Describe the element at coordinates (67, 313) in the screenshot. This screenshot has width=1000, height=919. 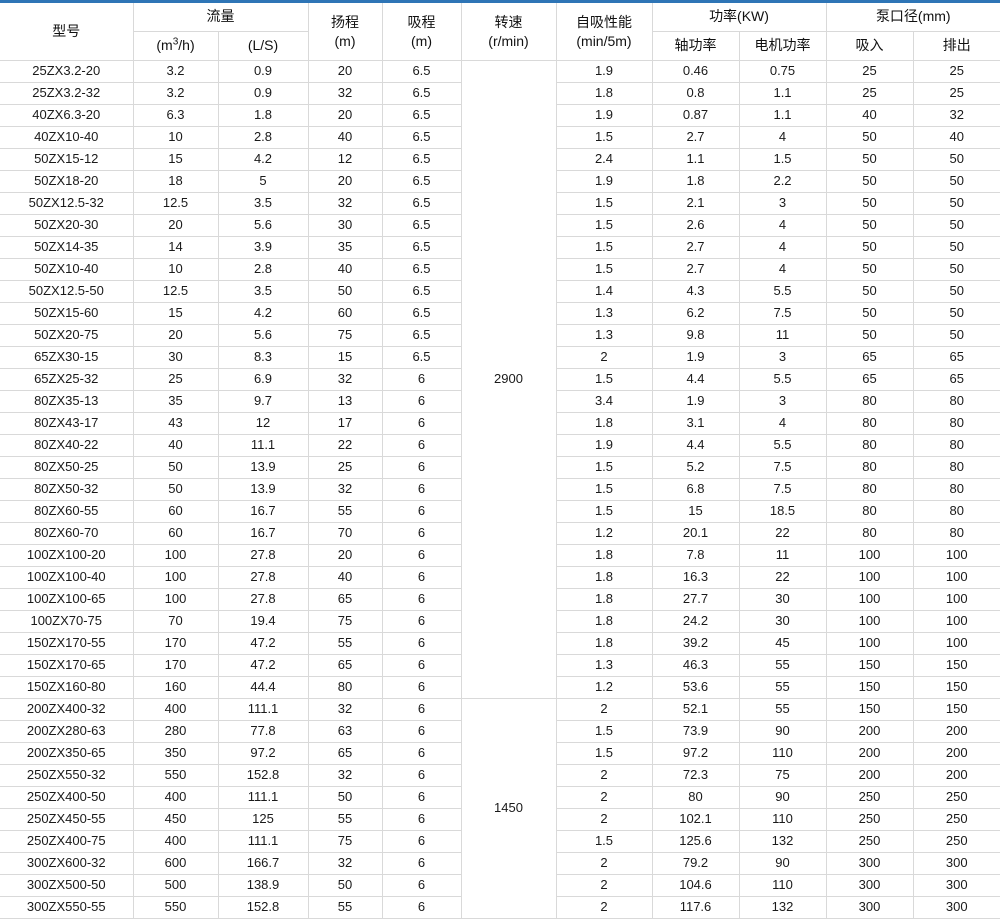
I see `cell-model: 50ZX15-60` at that location.